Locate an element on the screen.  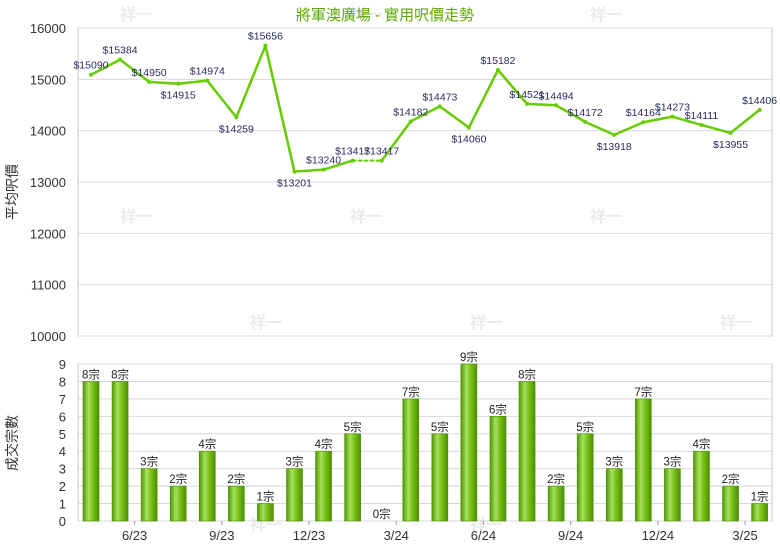
y-tick-label: 10000 is located at coordinates (48, 336).